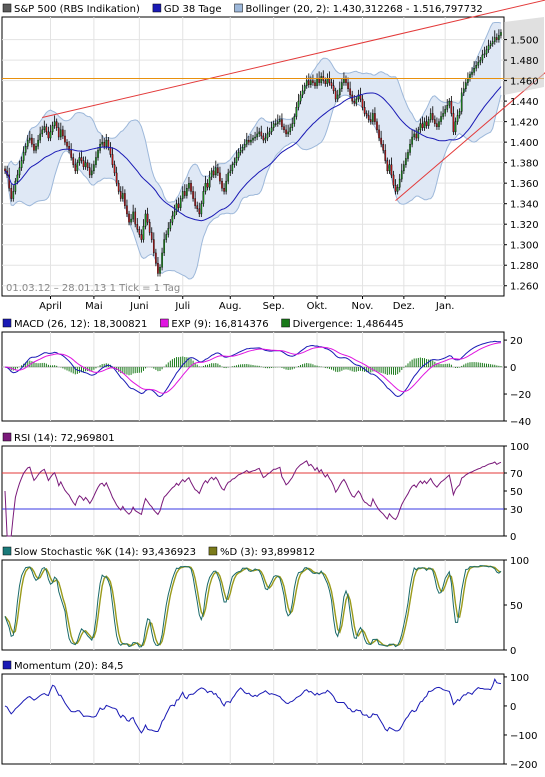  I want to click on stochastic-legend-label-1: %D (3): 93,899812, so click(267, 552).